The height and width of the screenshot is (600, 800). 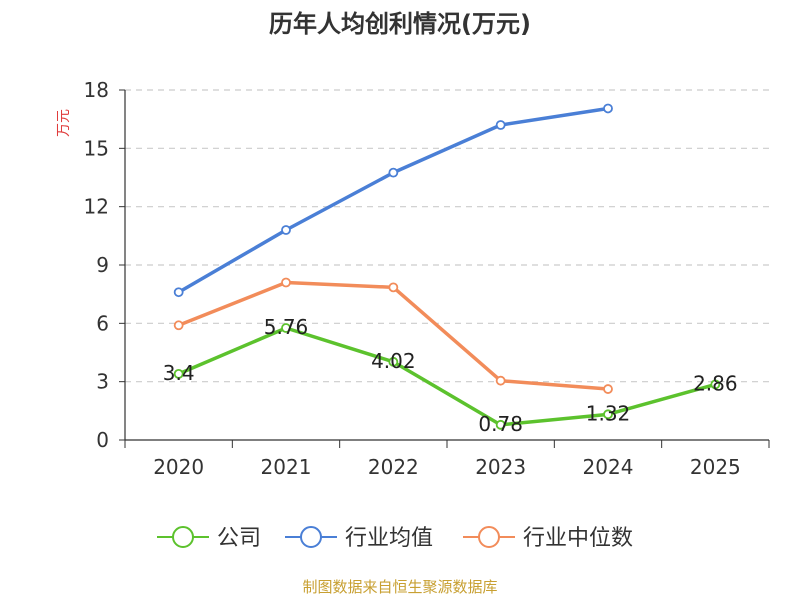 What do you see at coordinates (102, 323) in the screenshot?
I see `y-tick-label: 6` at bounding box center [102, 323].